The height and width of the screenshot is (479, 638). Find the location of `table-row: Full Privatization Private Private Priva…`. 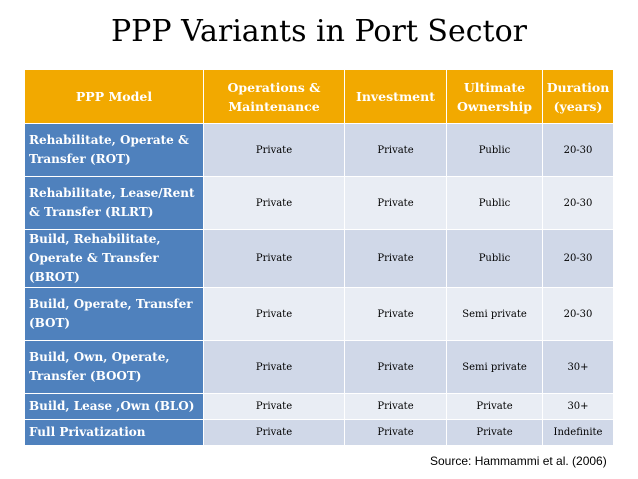

table-row: Full Privatization Private Private Priva… is located at coordinates (319, 432).